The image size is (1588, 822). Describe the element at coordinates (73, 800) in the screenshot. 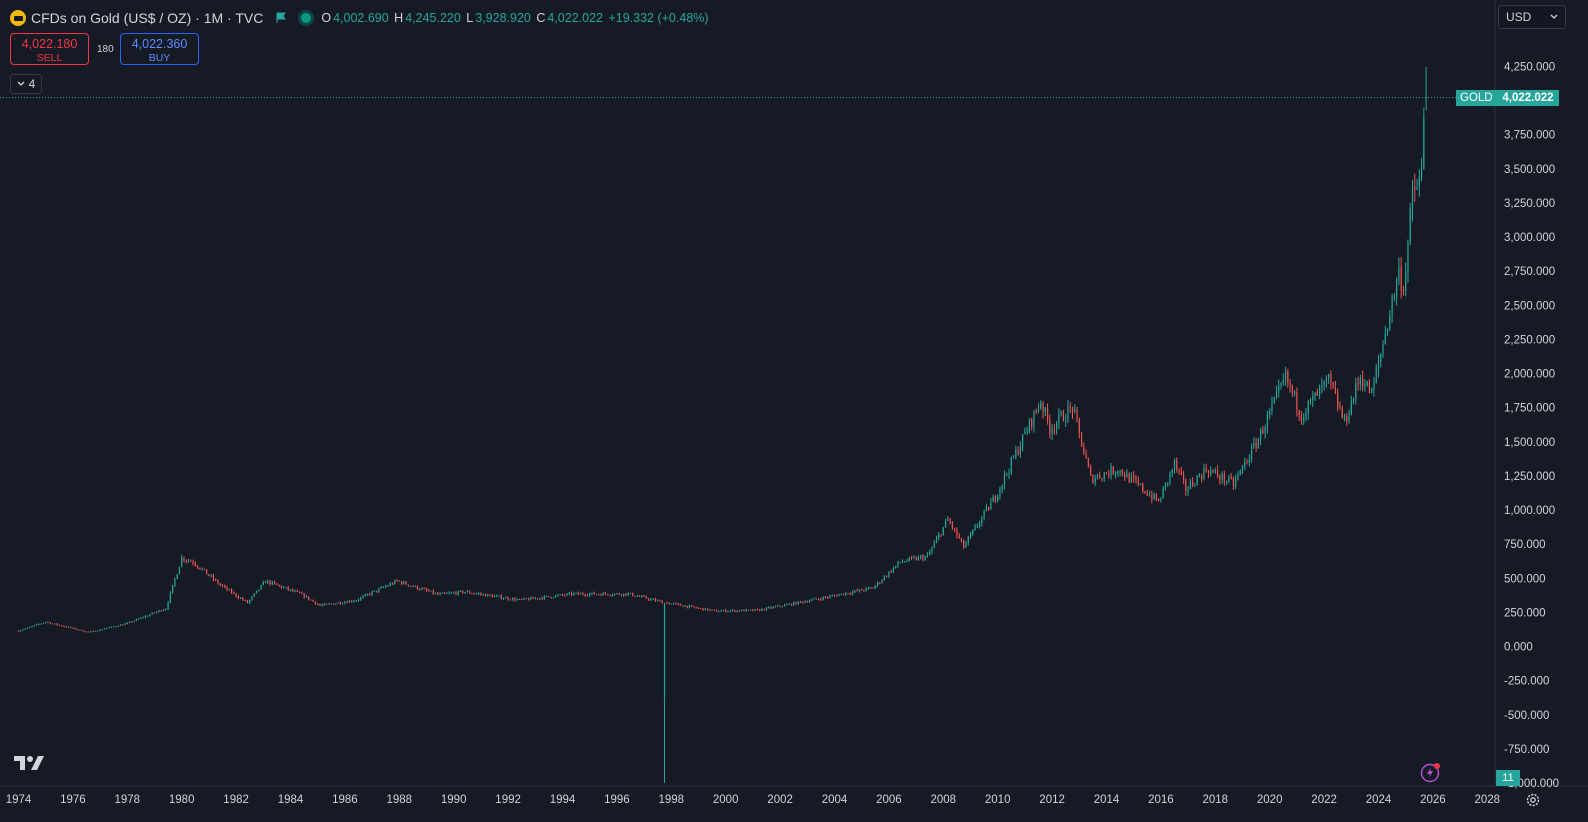

I see `time-tick-label: 1976` at that location.